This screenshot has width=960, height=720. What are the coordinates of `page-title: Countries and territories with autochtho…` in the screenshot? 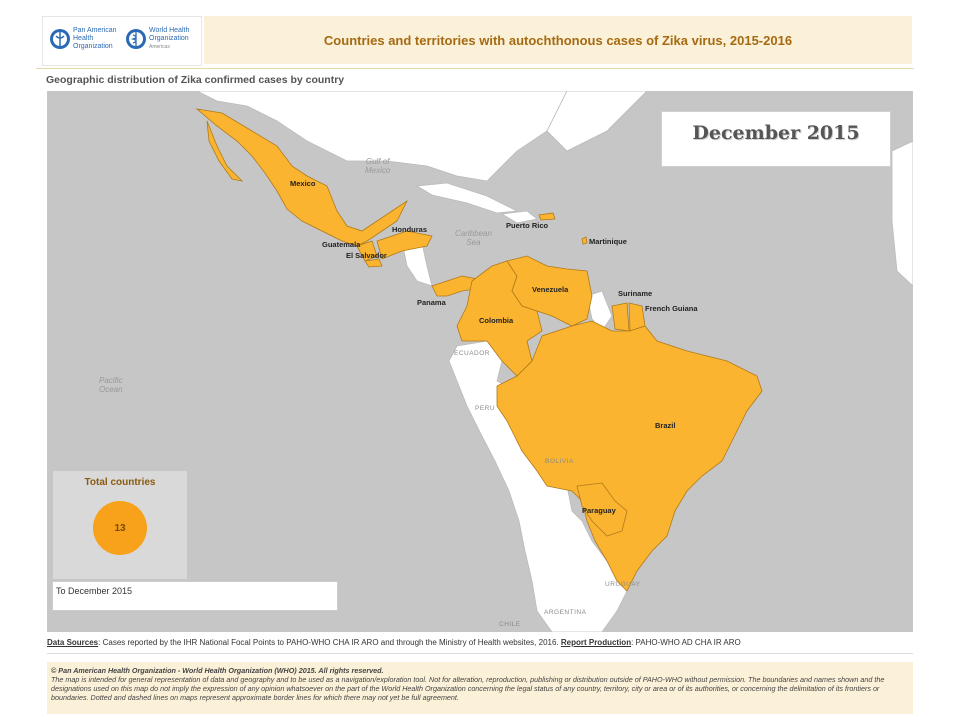 It's located at (558, 40).